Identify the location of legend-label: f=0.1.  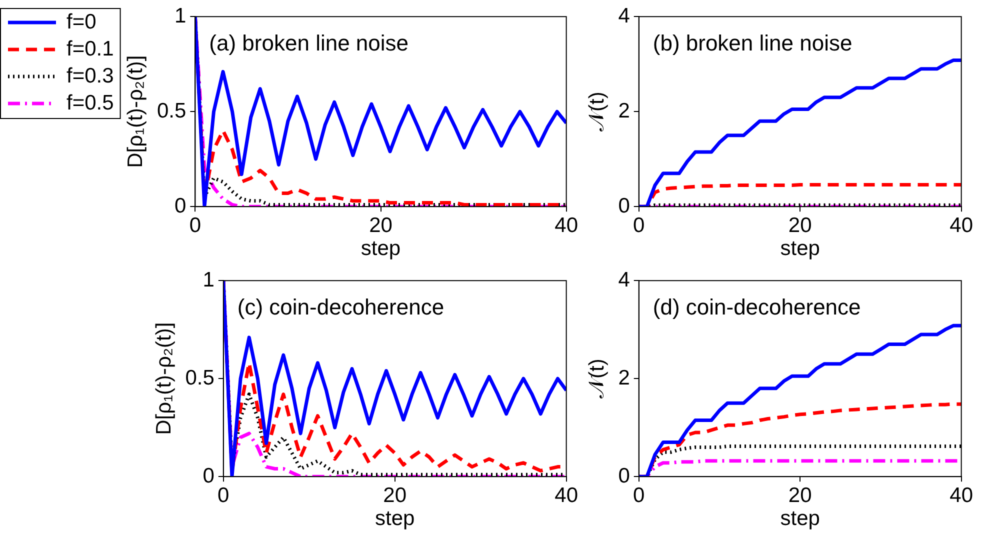
(90, 48).